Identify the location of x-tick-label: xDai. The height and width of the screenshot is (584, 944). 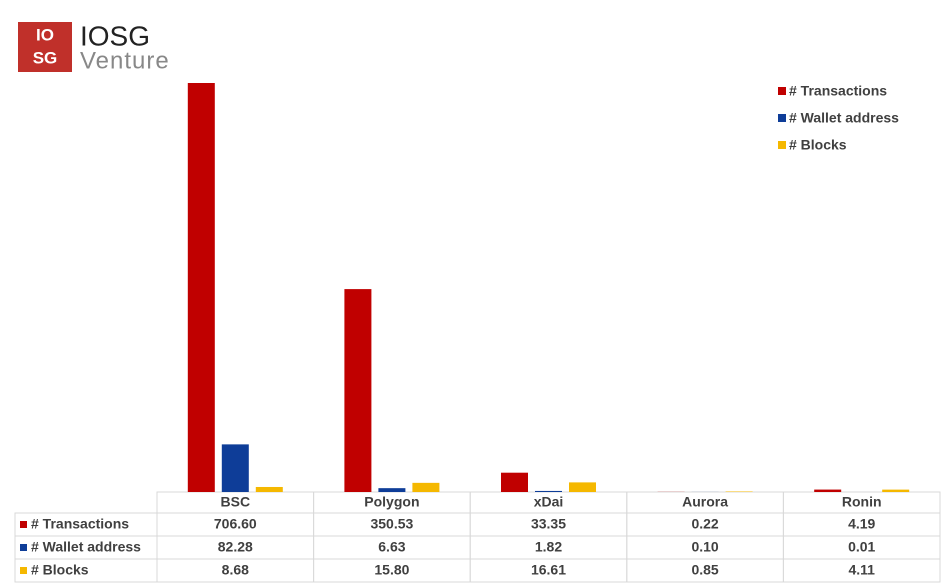
(549, 502).